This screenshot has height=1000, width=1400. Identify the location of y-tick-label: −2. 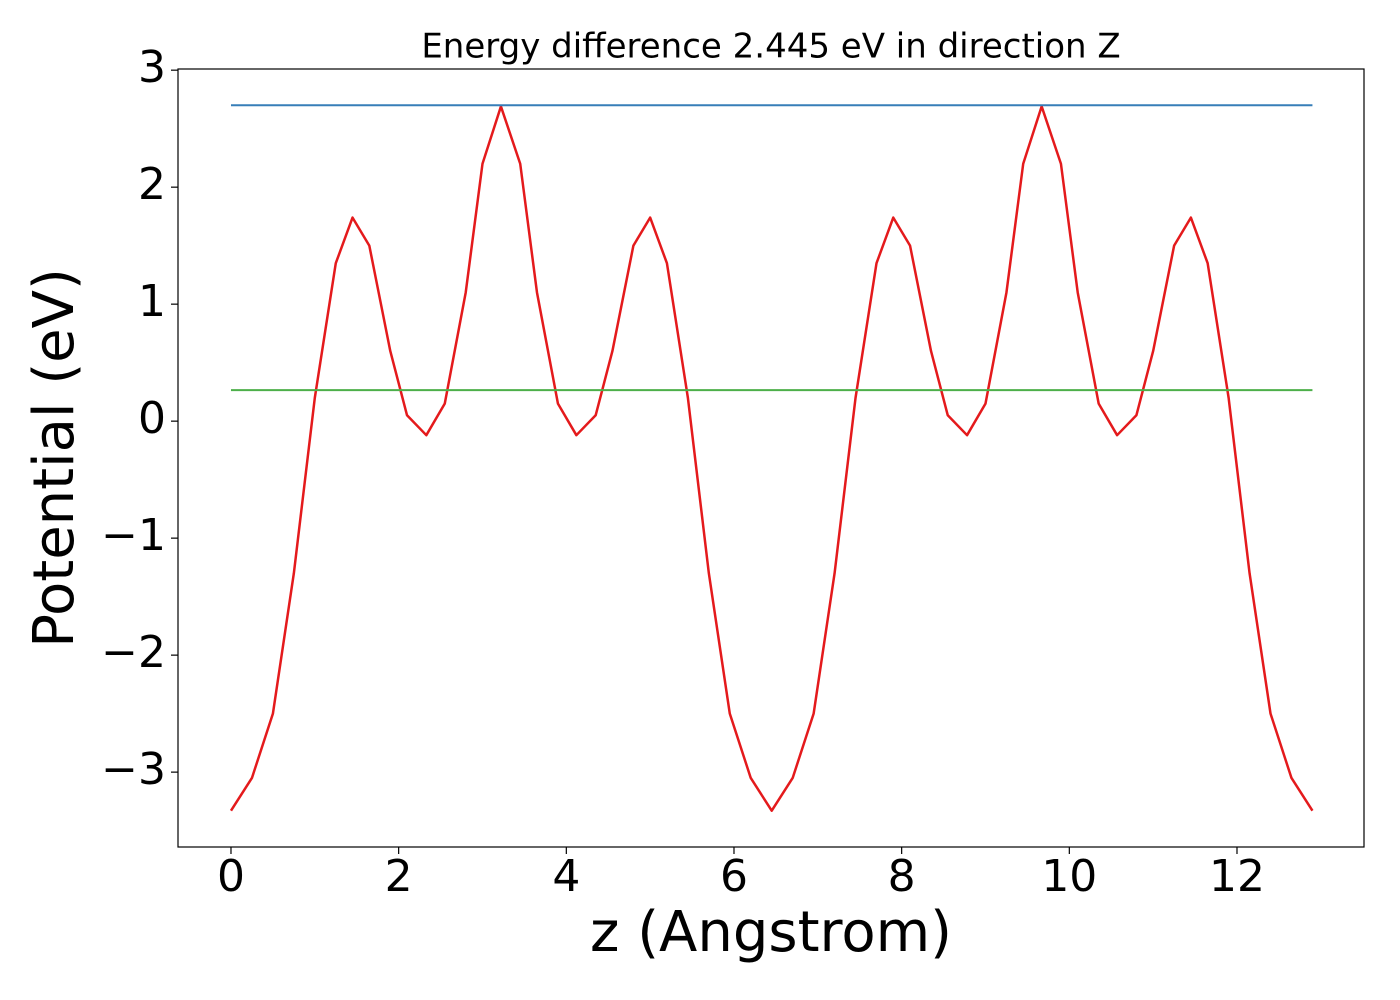
(133, 652).